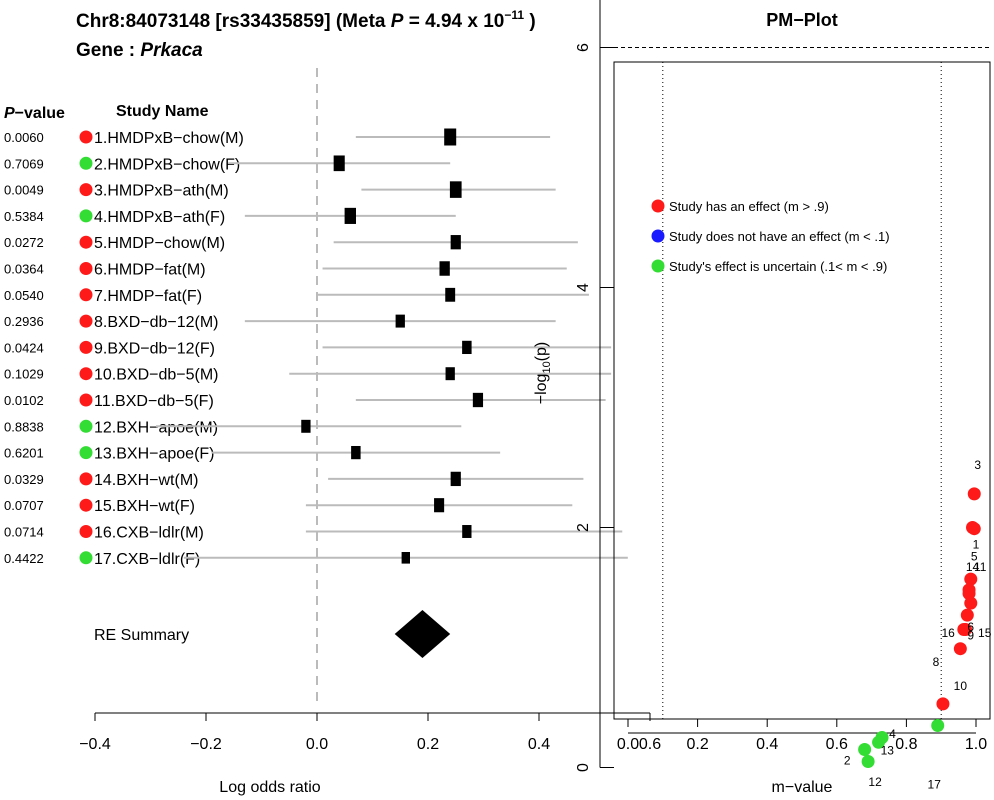 The height and width of the screenshot is (800, 994). Describe the element at coordinates (422, 634) in the screenshot. I see `summary-diamond` at that location.